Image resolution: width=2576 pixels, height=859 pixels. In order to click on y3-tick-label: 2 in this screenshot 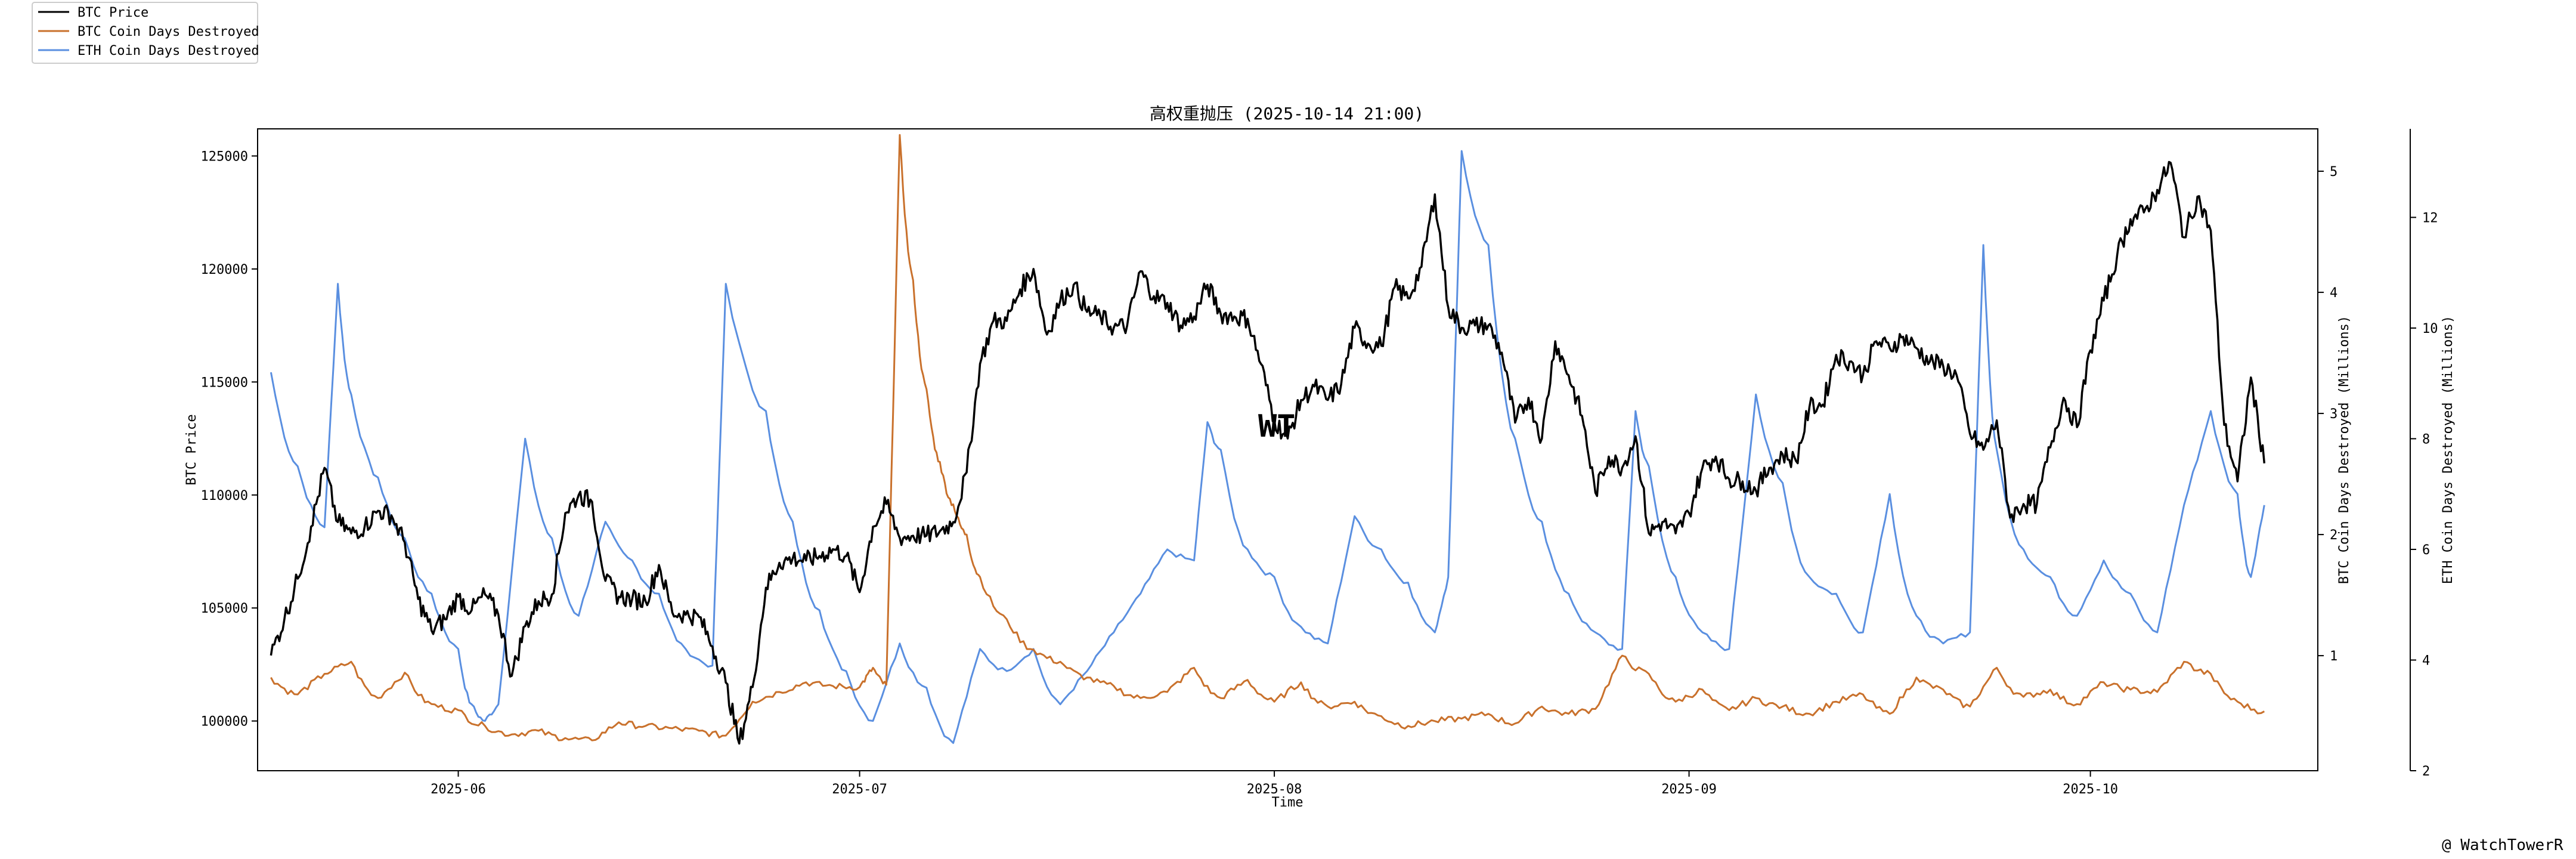, I will do `click(2426, 771)`.